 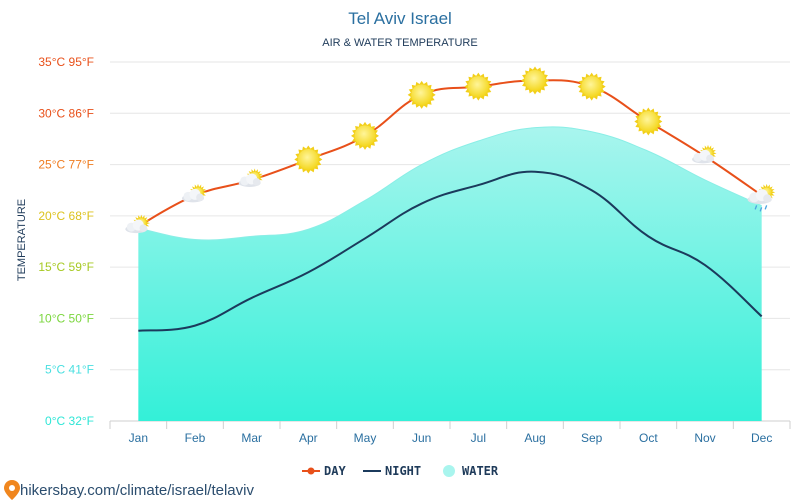 I want to click on location-pin-icon, so click(x=12, y=490).